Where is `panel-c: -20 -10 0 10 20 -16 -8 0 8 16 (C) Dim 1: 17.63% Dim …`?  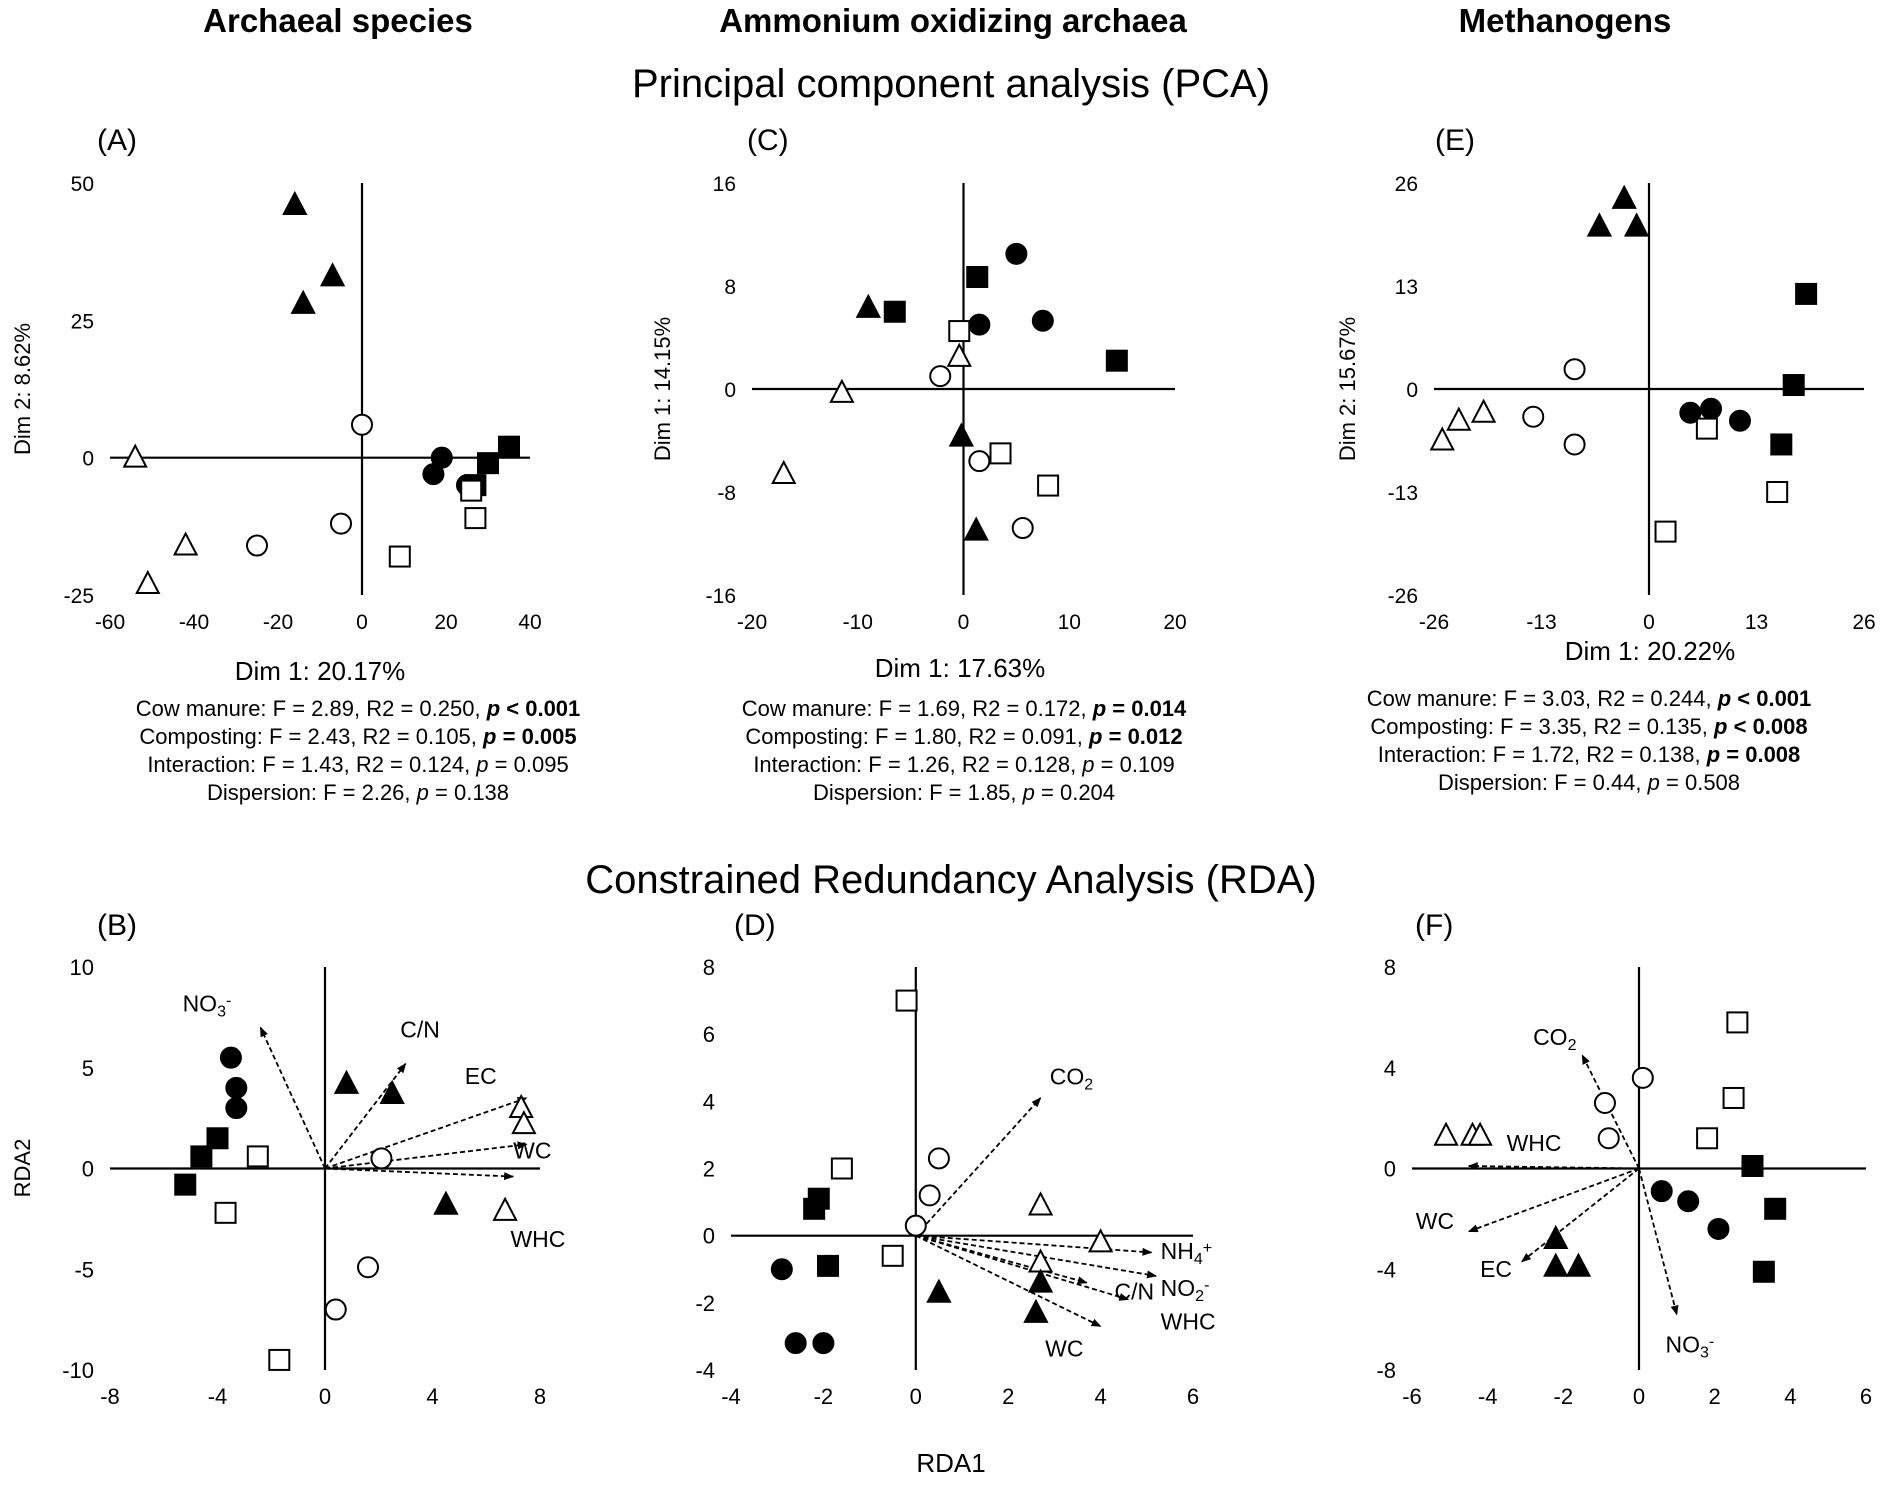
panel-c: -20 -10 0 10 20 -16 -8 0 8 16 (C) Dim 1: 17.63% Dim … is located at coordinates (918, 403).